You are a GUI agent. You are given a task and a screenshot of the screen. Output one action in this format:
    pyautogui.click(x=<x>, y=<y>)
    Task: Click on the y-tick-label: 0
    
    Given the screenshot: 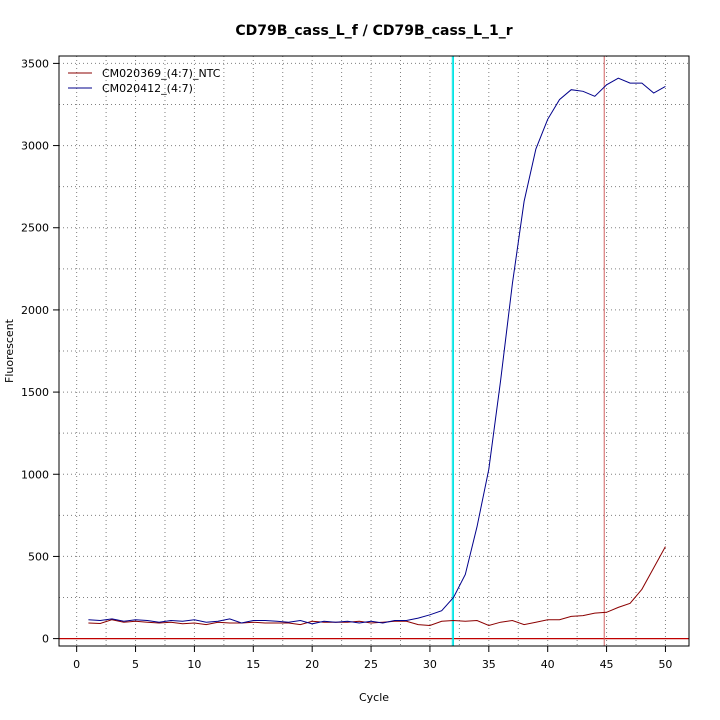 What is the action you would take?
    pyautogui.click(x=45, y=639)
    